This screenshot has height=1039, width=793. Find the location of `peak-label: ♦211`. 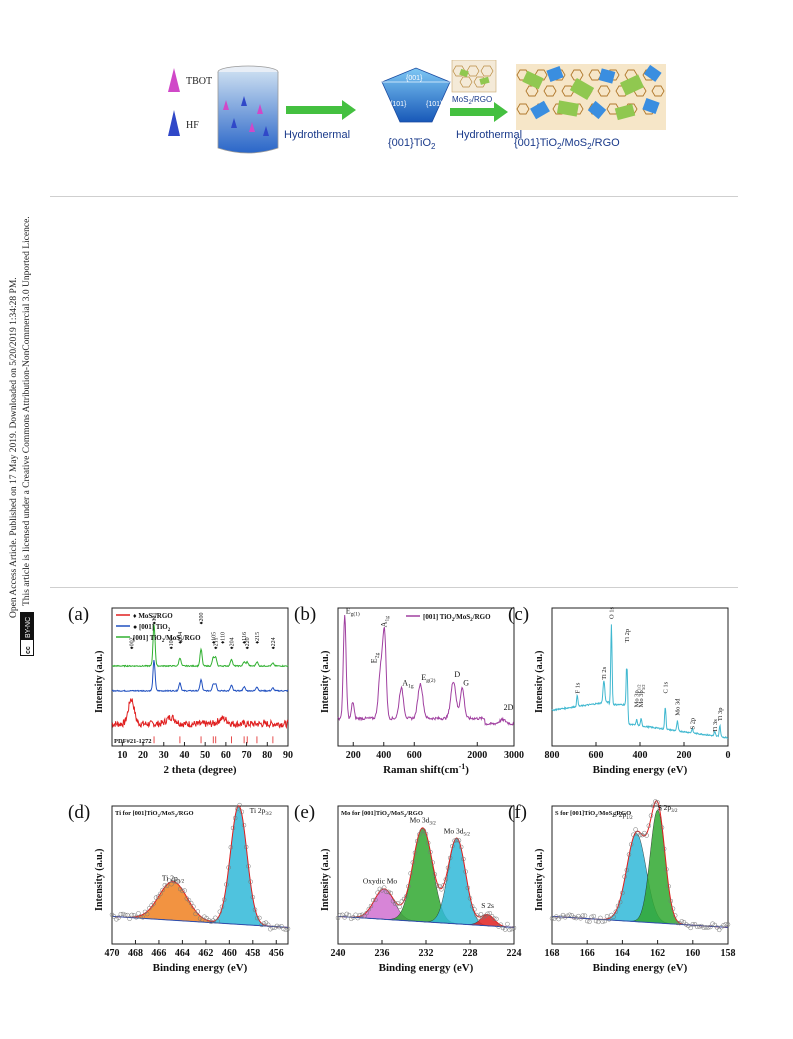

peak-label: ♦211 is located at coordinates (217, 644).